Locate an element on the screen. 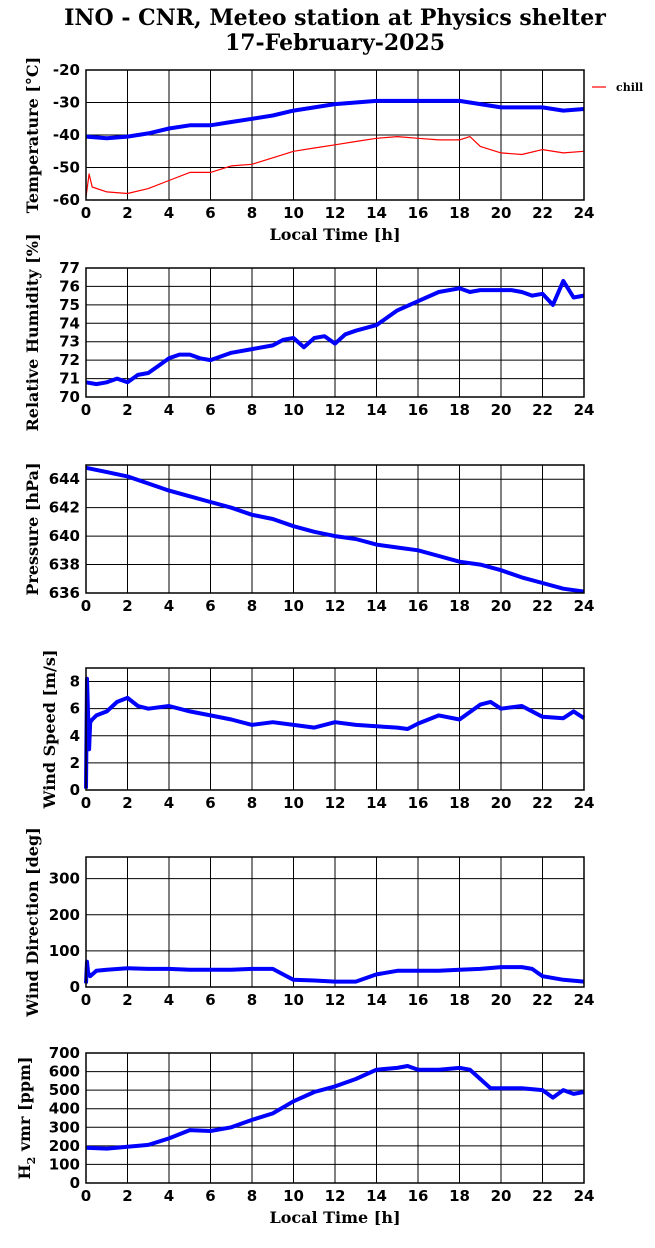 Image resolution: width=655 pixels, height=1248 pixels. y-tick-label-2: -40 is located at coordinates (66, 135).